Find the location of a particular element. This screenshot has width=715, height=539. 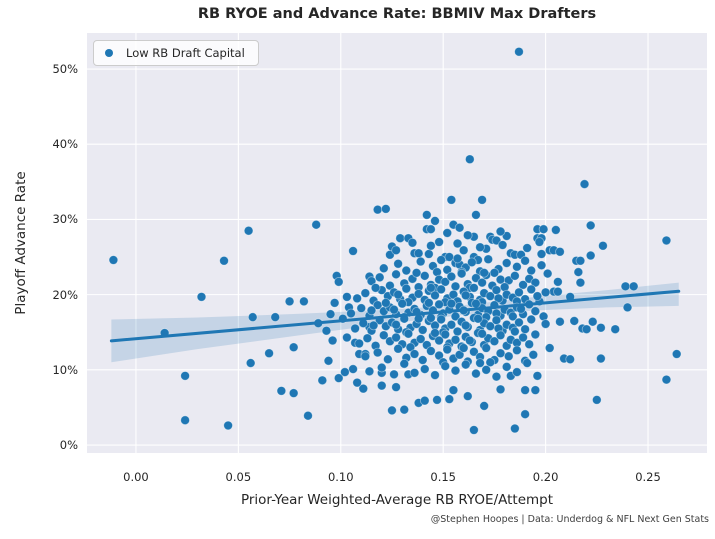

y-tick-label: 50% is located at coordinates (65, 69).